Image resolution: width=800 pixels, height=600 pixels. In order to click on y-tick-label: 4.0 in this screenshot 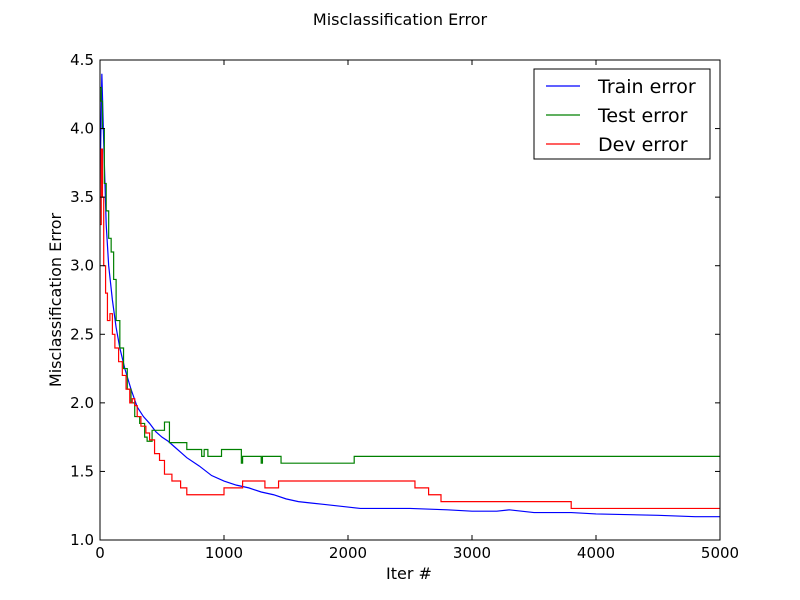, I will do `click(82, 129)`.